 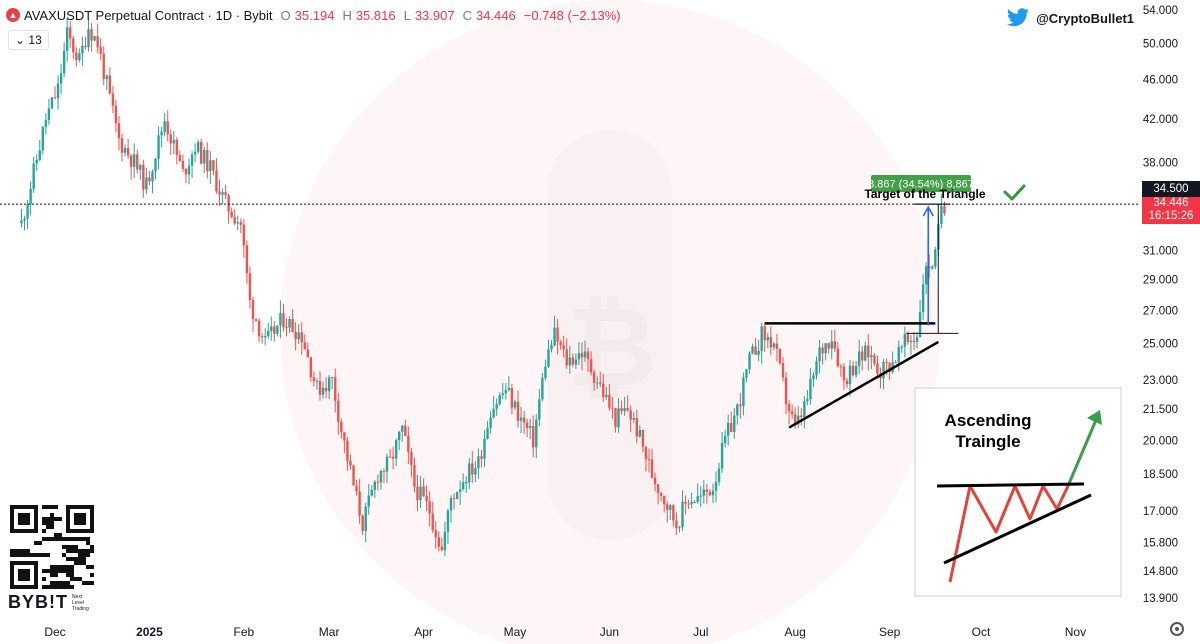 I want to click on change-value: −0.748 (−2.13%), so click(x=572, y=15).